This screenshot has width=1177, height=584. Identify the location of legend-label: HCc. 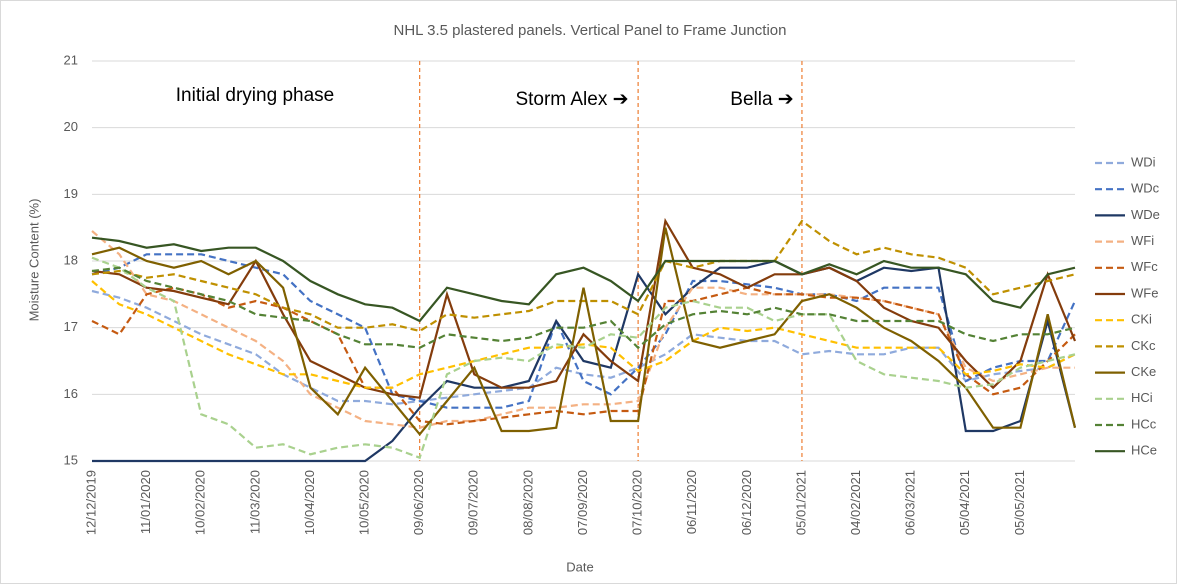
(1144, 423).